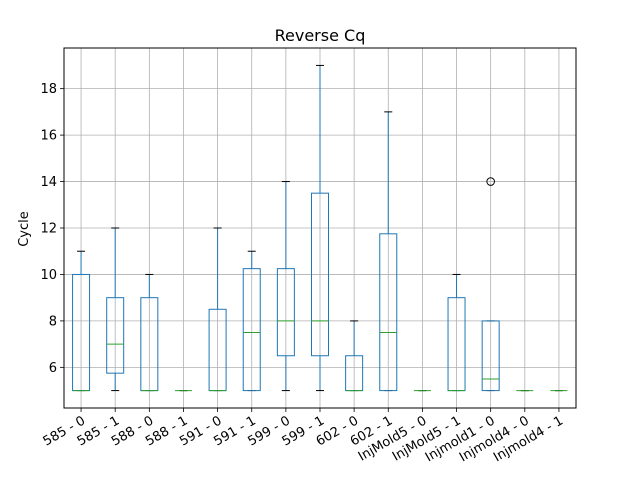 The width and height of the screenshot is (640, 484). I want to click on y-axis-ticks: 6 8 10 12 14 16 18, so click(52, 229).